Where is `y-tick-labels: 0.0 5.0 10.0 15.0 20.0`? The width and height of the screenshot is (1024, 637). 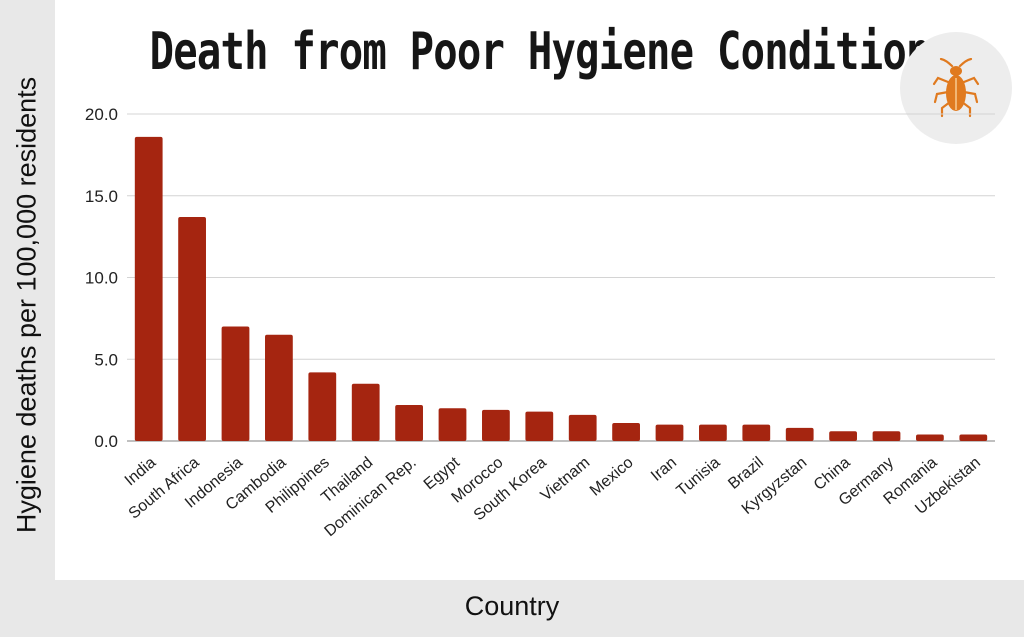 y-tick-labels: 0.0 5.0 10.0 15.0 20.0 is located at coordinates (101, 278).